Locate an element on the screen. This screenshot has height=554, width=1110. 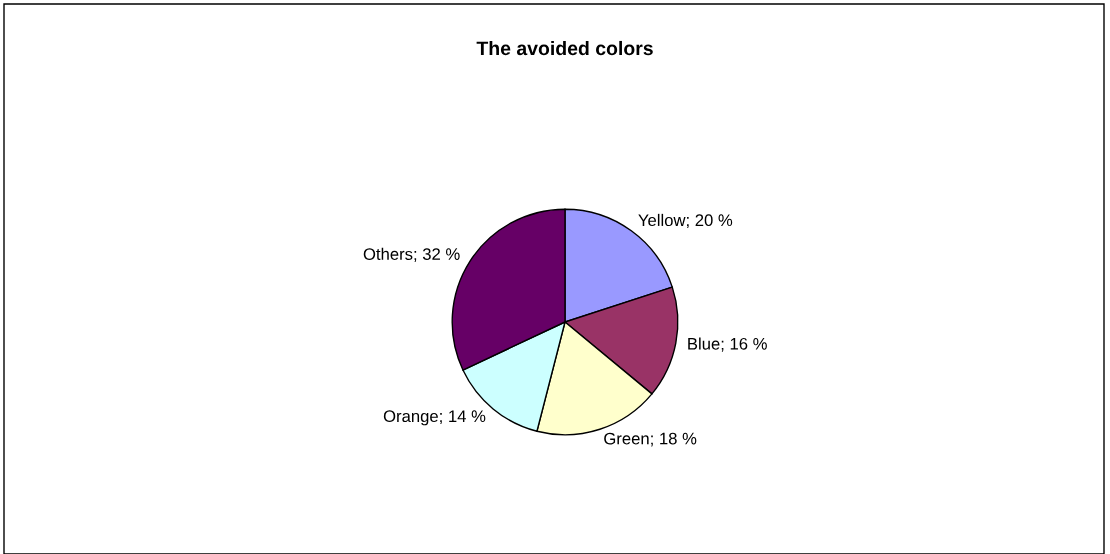
slice-label: Orange; 14 % is located at coordinates (434, 418).